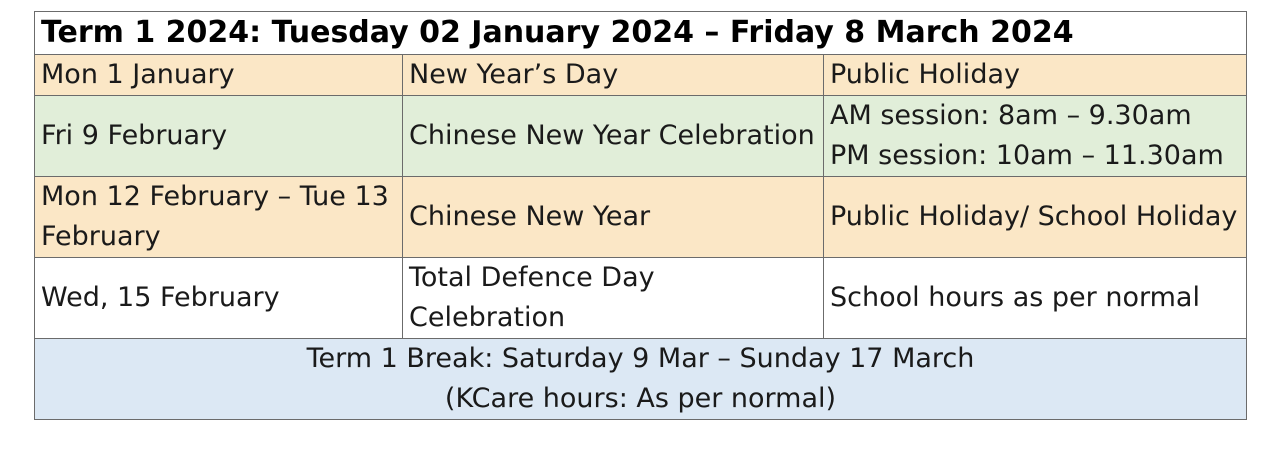 Image resolution: width=1280 pixels, height=475 pixels. I want to click on note-line: AM session: 8am – 9.30am, so click(1011, 115).